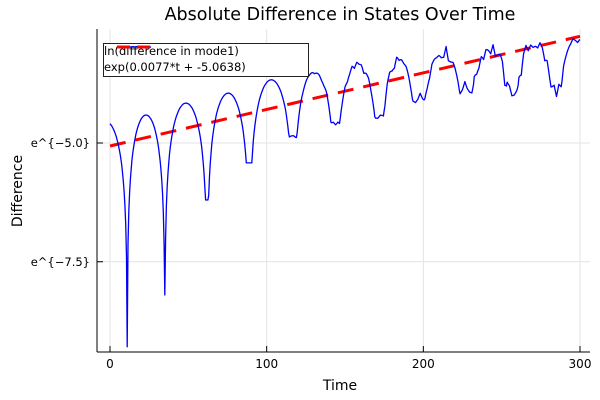 Image resolution: width=600 pixels, height=400 pixels. Describe the element at coordinates (175, 67) in the screenshot. I see `legend-label-fit: exp(0.0077*t + -5.0638)` at that location.